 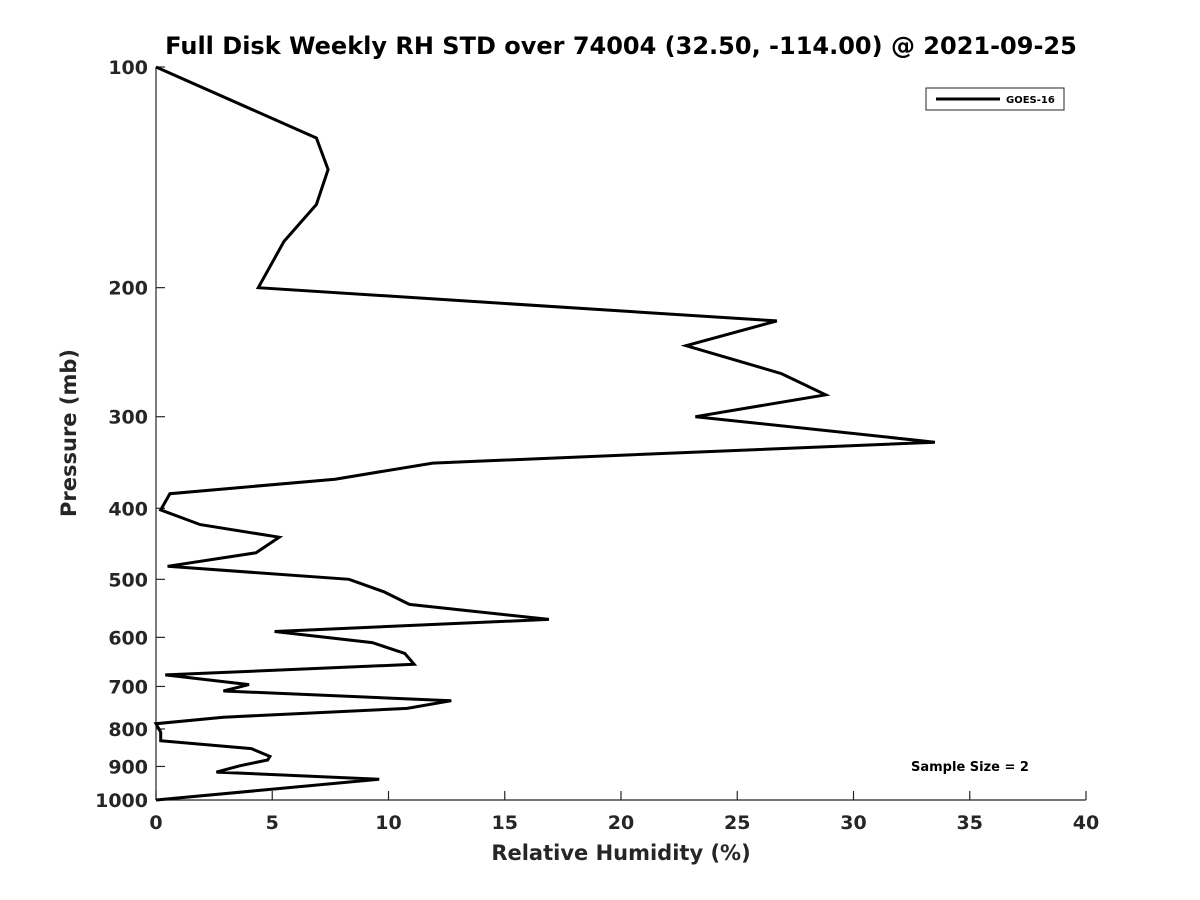 What do you see at coordinates (121, 801) in the screenshot?
I see `y-tick-label: 1000` at bounding box center [121, 801].